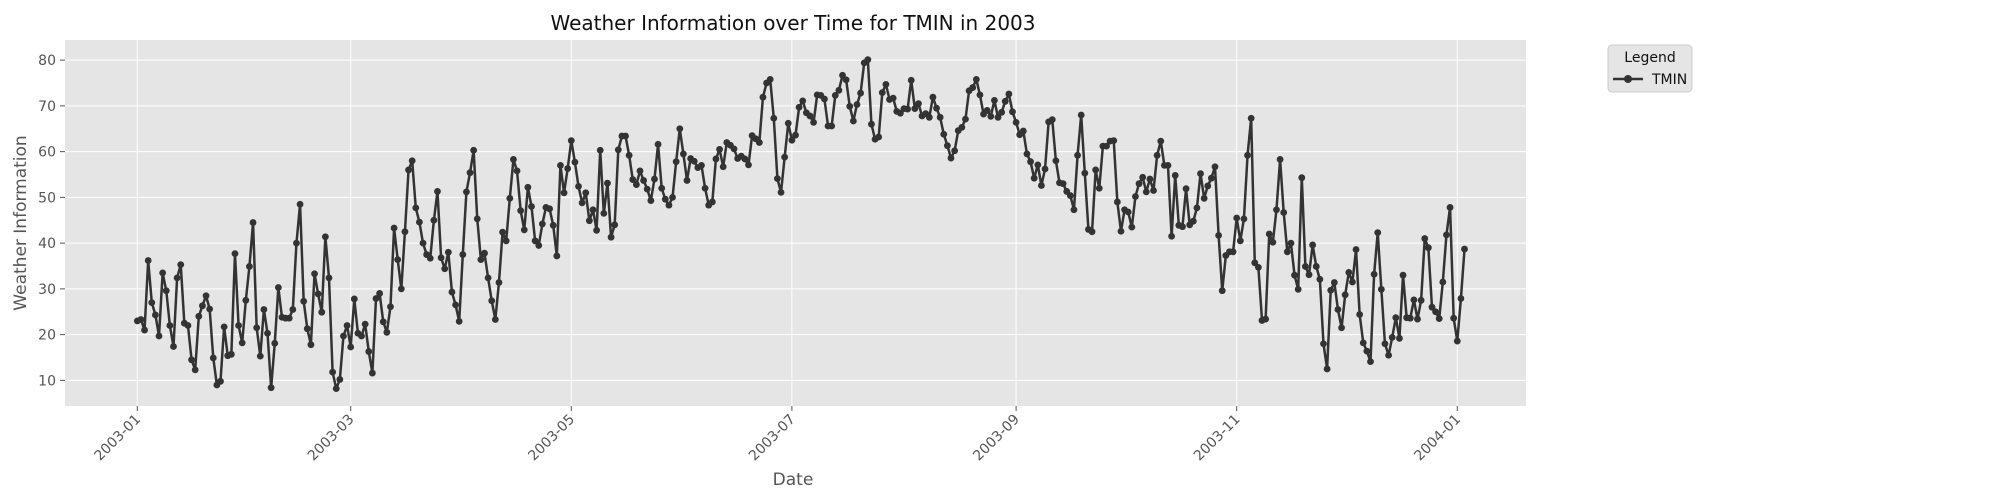  I want to click on x-tick-label: 2003-01, so click(117, 438).